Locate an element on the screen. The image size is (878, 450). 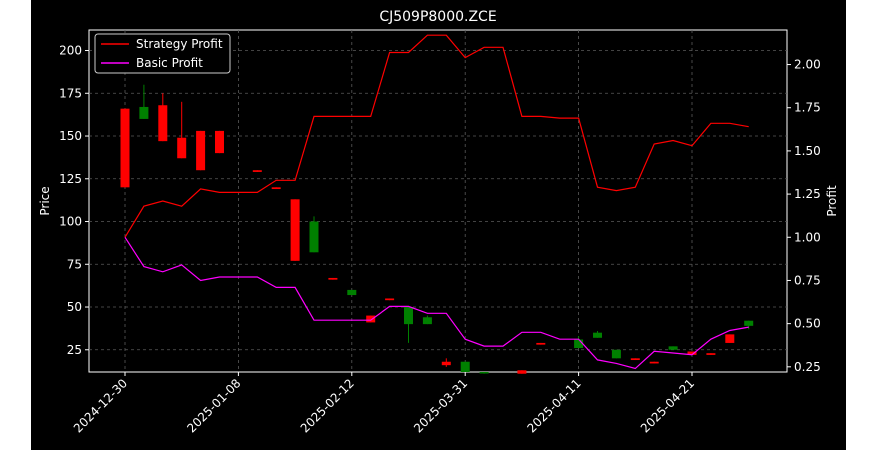
left-tick-label: 50 is located at coordinates (74, 307).